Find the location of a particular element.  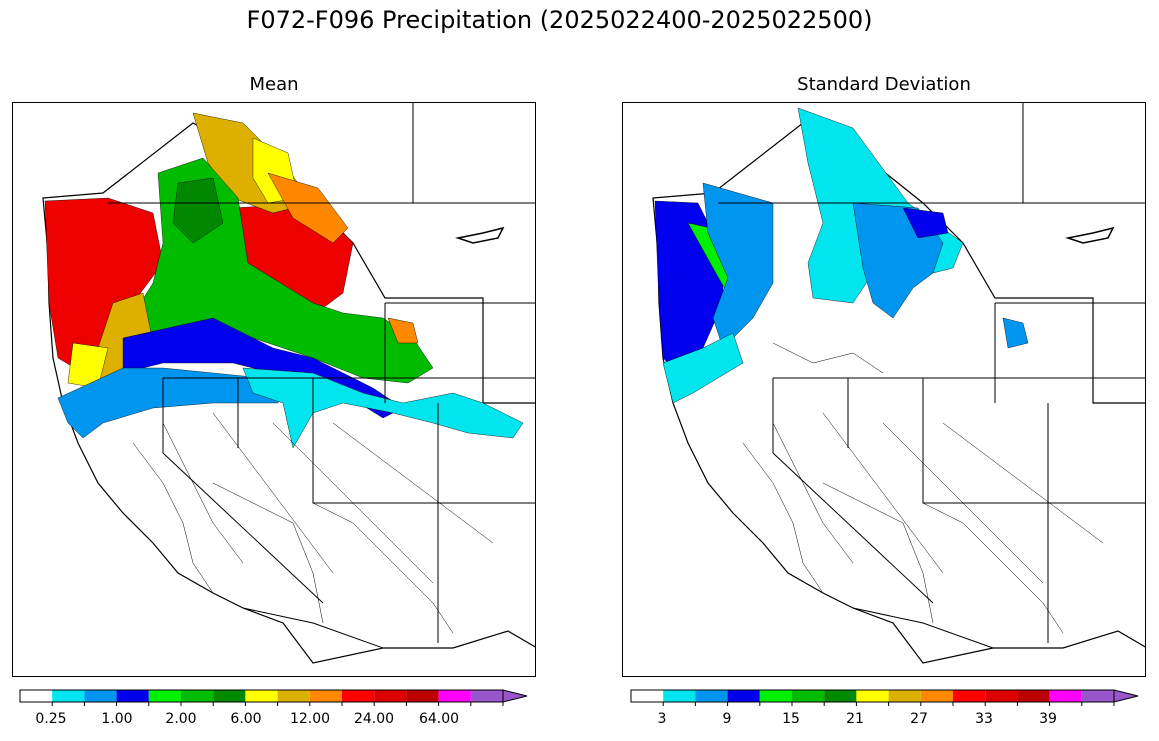

stddev-tick-label: 27 is located at coordinates (919, 719).